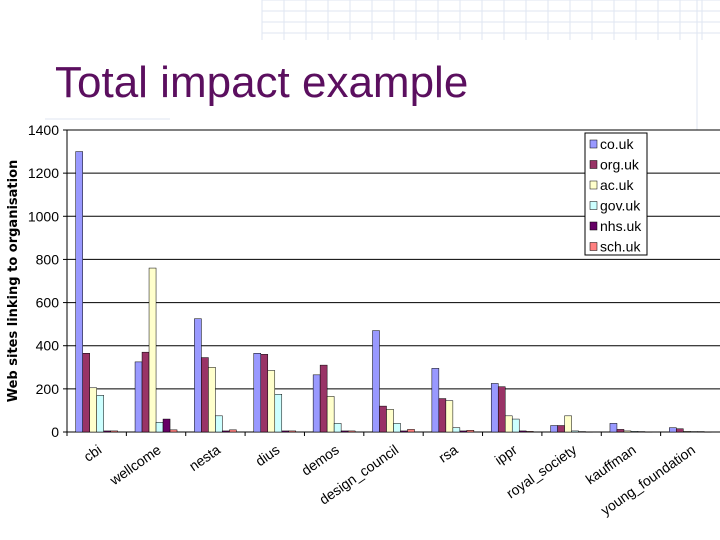  Describe the element at coordinates (568, 424) in the screenshot. I see `bar-ac-uk-royal-society` at that location.